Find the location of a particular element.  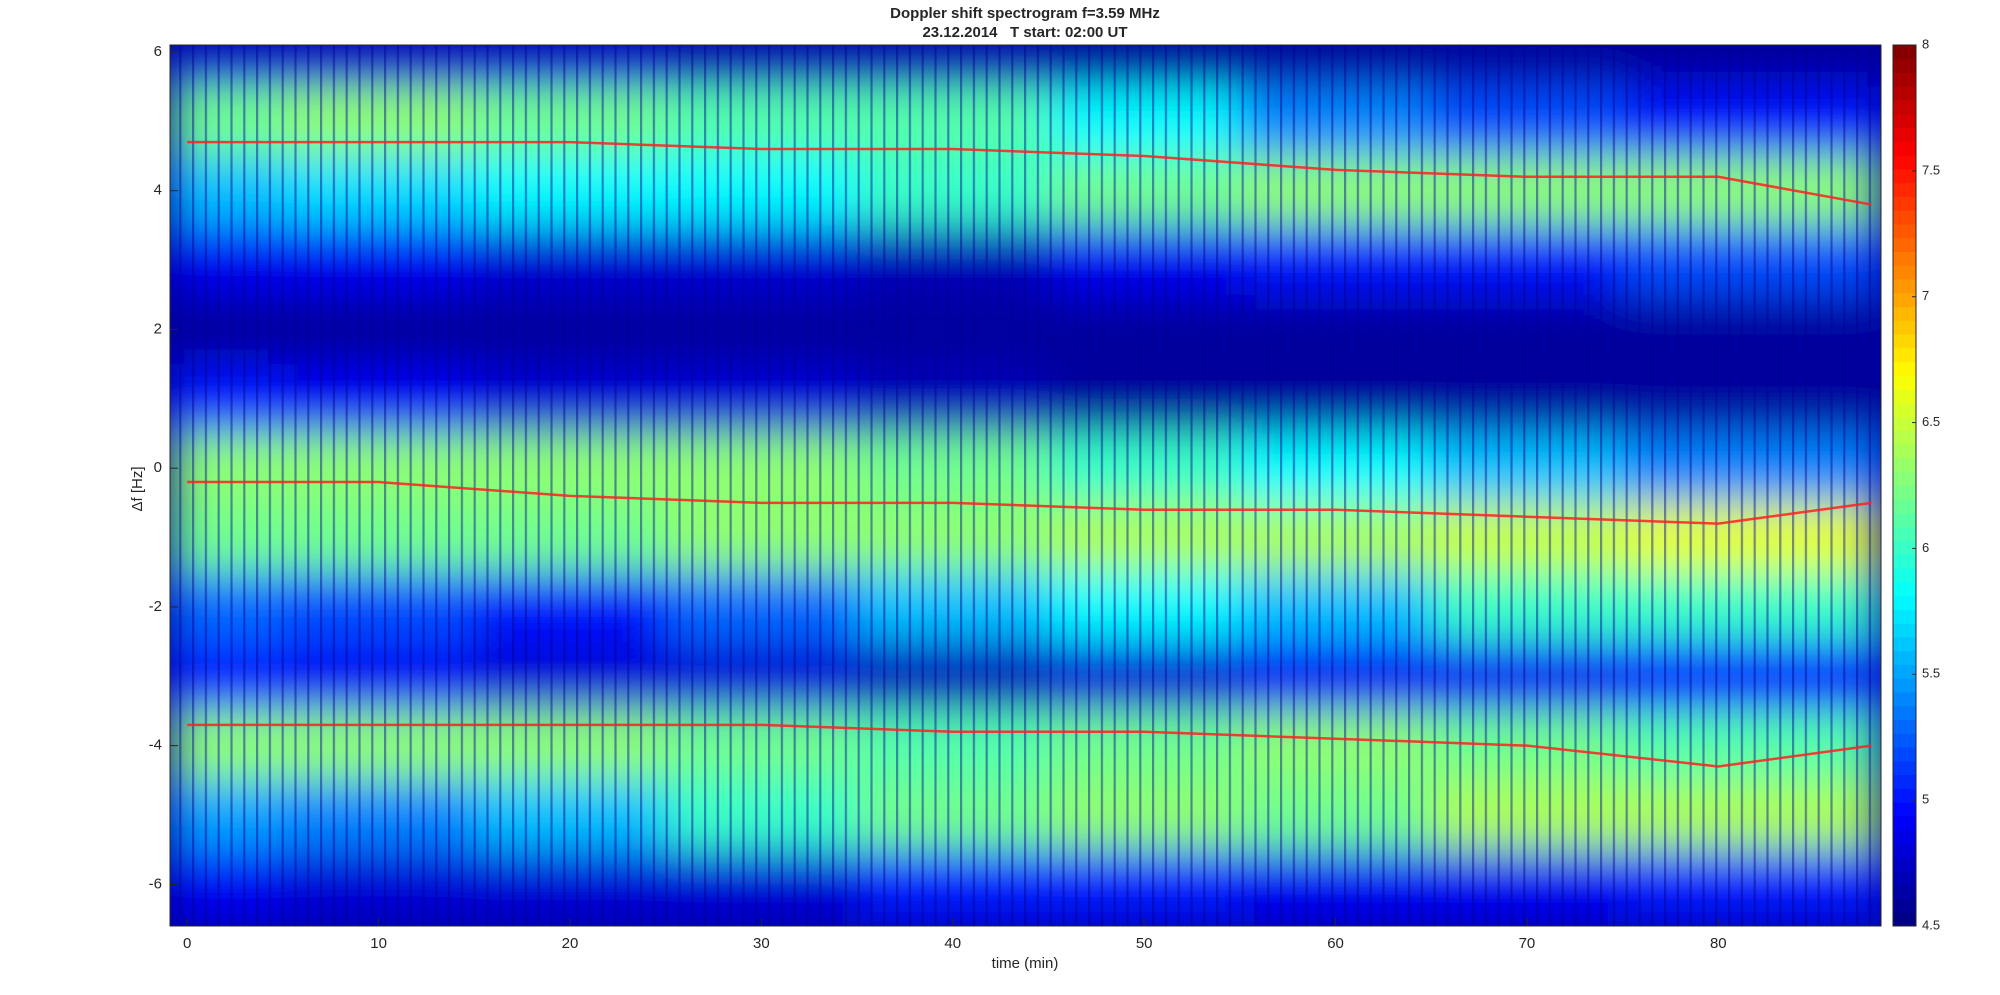

y-tick-label: 0 is located at coordinates (158, 467).